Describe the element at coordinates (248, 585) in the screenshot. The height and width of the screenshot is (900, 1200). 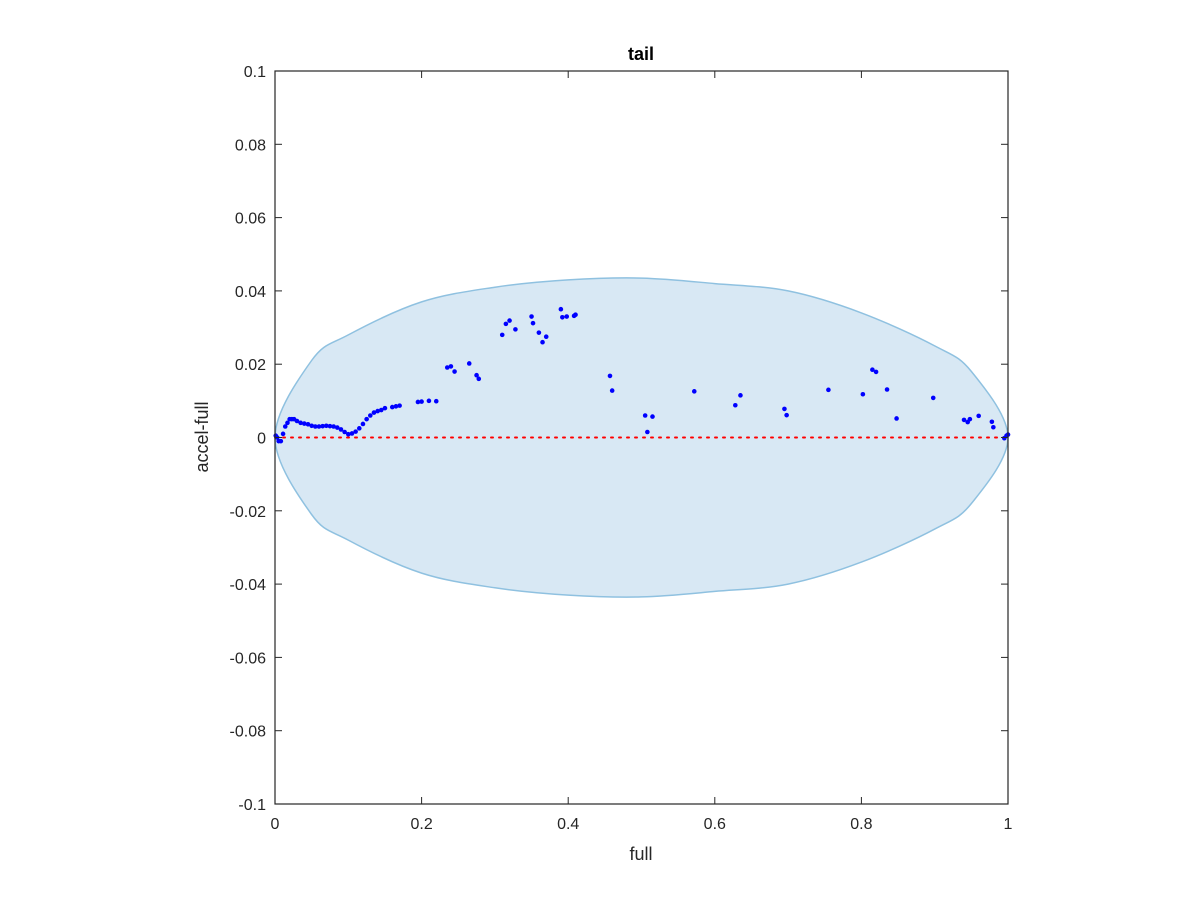
I see `y-tick-label: -0.04` at that location.